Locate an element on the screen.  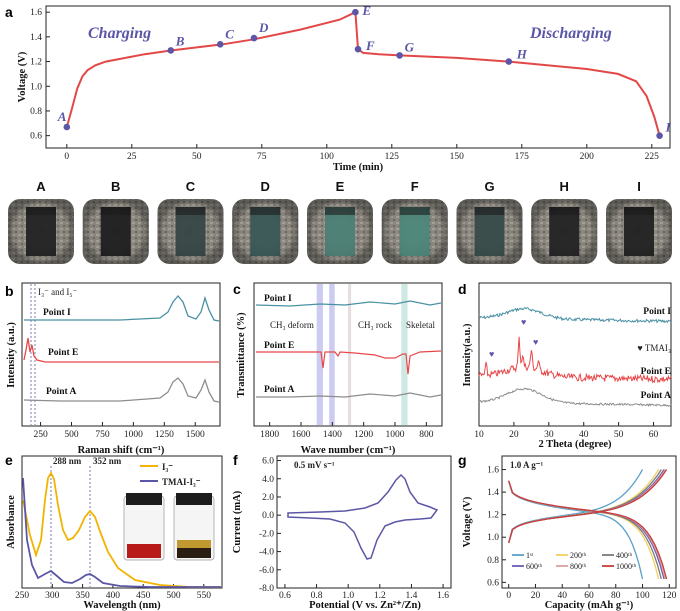
panel-b-series-point-i is located at coordinates (122, 308).